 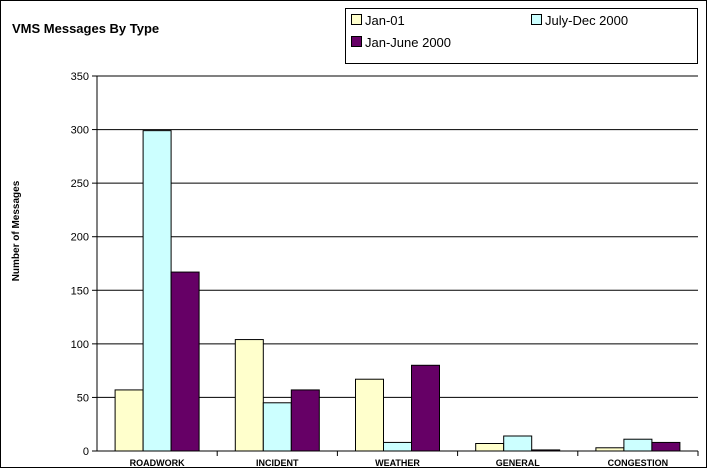 What do you see at coordinates (86, 28) in the screenshot?
I see `chart-title: VMS Messages By Type` at bounding box center [86, 28].